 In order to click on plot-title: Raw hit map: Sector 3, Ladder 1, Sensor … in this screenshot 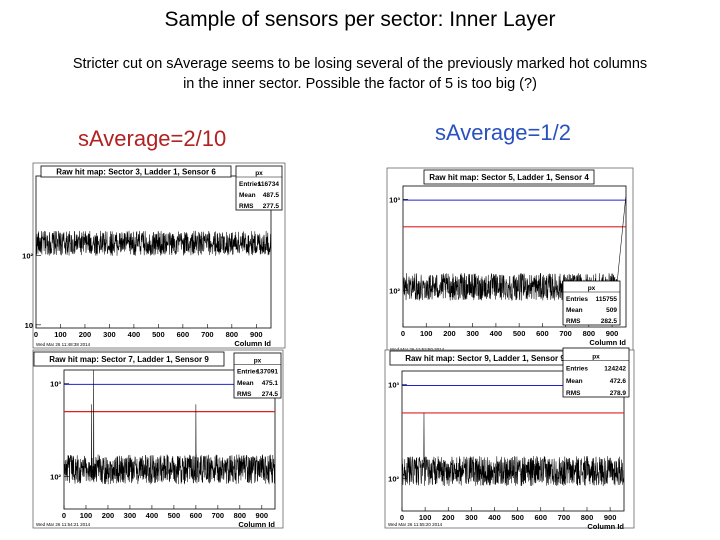, I will do `click(136, 172)`.